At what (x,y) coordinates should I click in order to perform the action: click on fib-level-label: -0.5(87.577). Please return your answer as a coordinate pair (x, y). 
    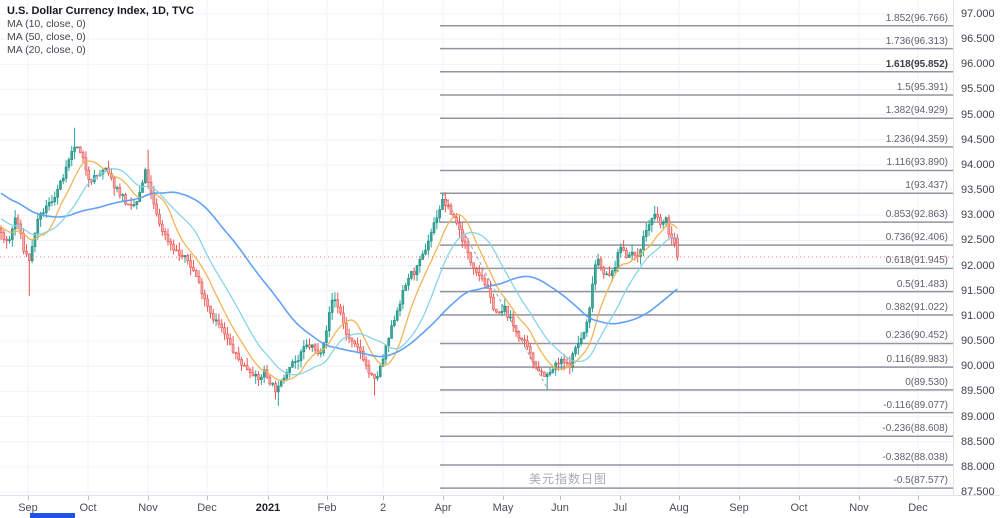
    Looking at the image, I should click on (920, 481).